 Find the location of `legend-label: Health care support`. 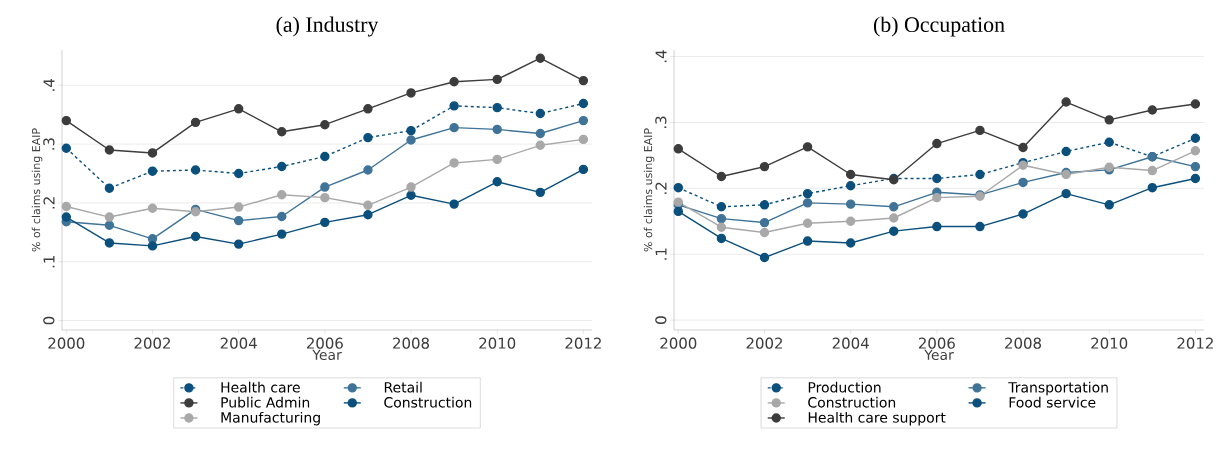

legend-label: Health care support is located at coordinates (877, 418).